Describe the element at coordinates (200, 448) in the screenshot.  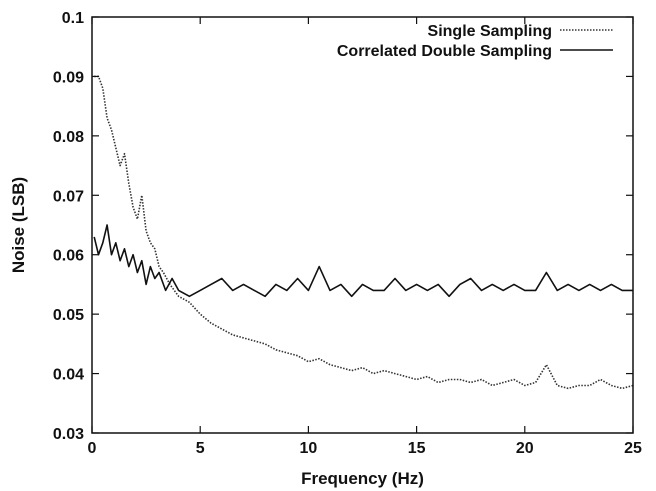
I see `x-tick-label: 5` at that location.